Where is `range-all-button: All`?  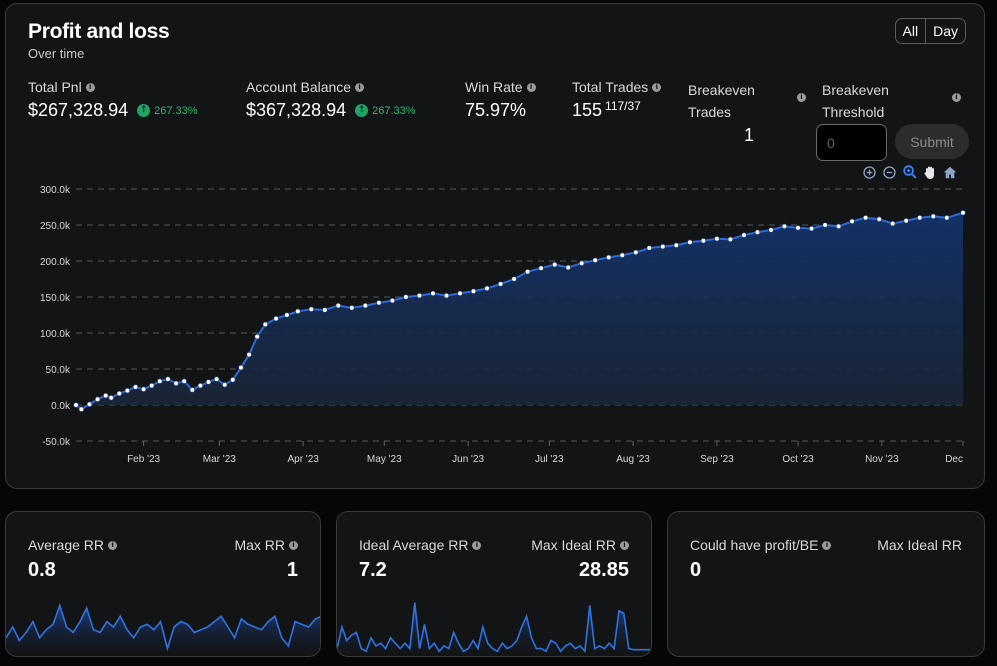 range-all-button: All is located at coordinates (910, 31).